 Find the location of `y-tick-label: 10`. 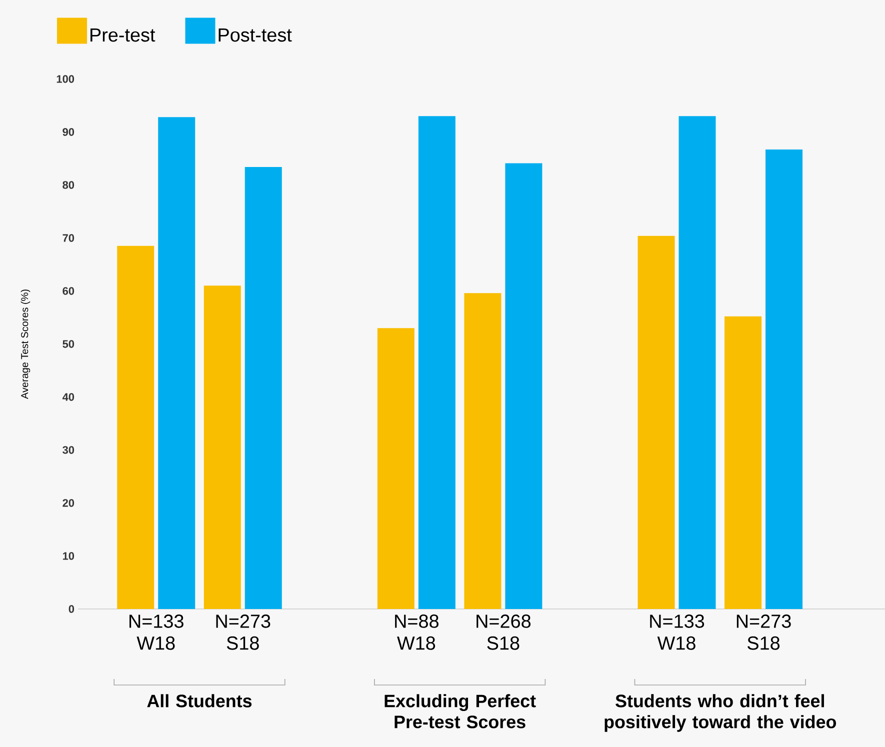

y-tick-label: 10 is located at coordinates (68, 556).